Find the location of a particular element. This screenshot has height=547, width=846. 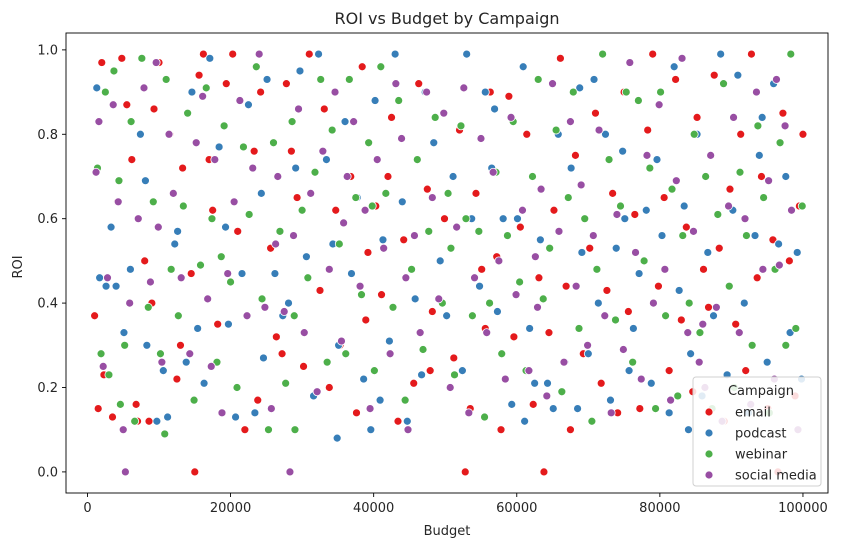

y-tick-label: 0.4 is located at coordinates (47, 304).